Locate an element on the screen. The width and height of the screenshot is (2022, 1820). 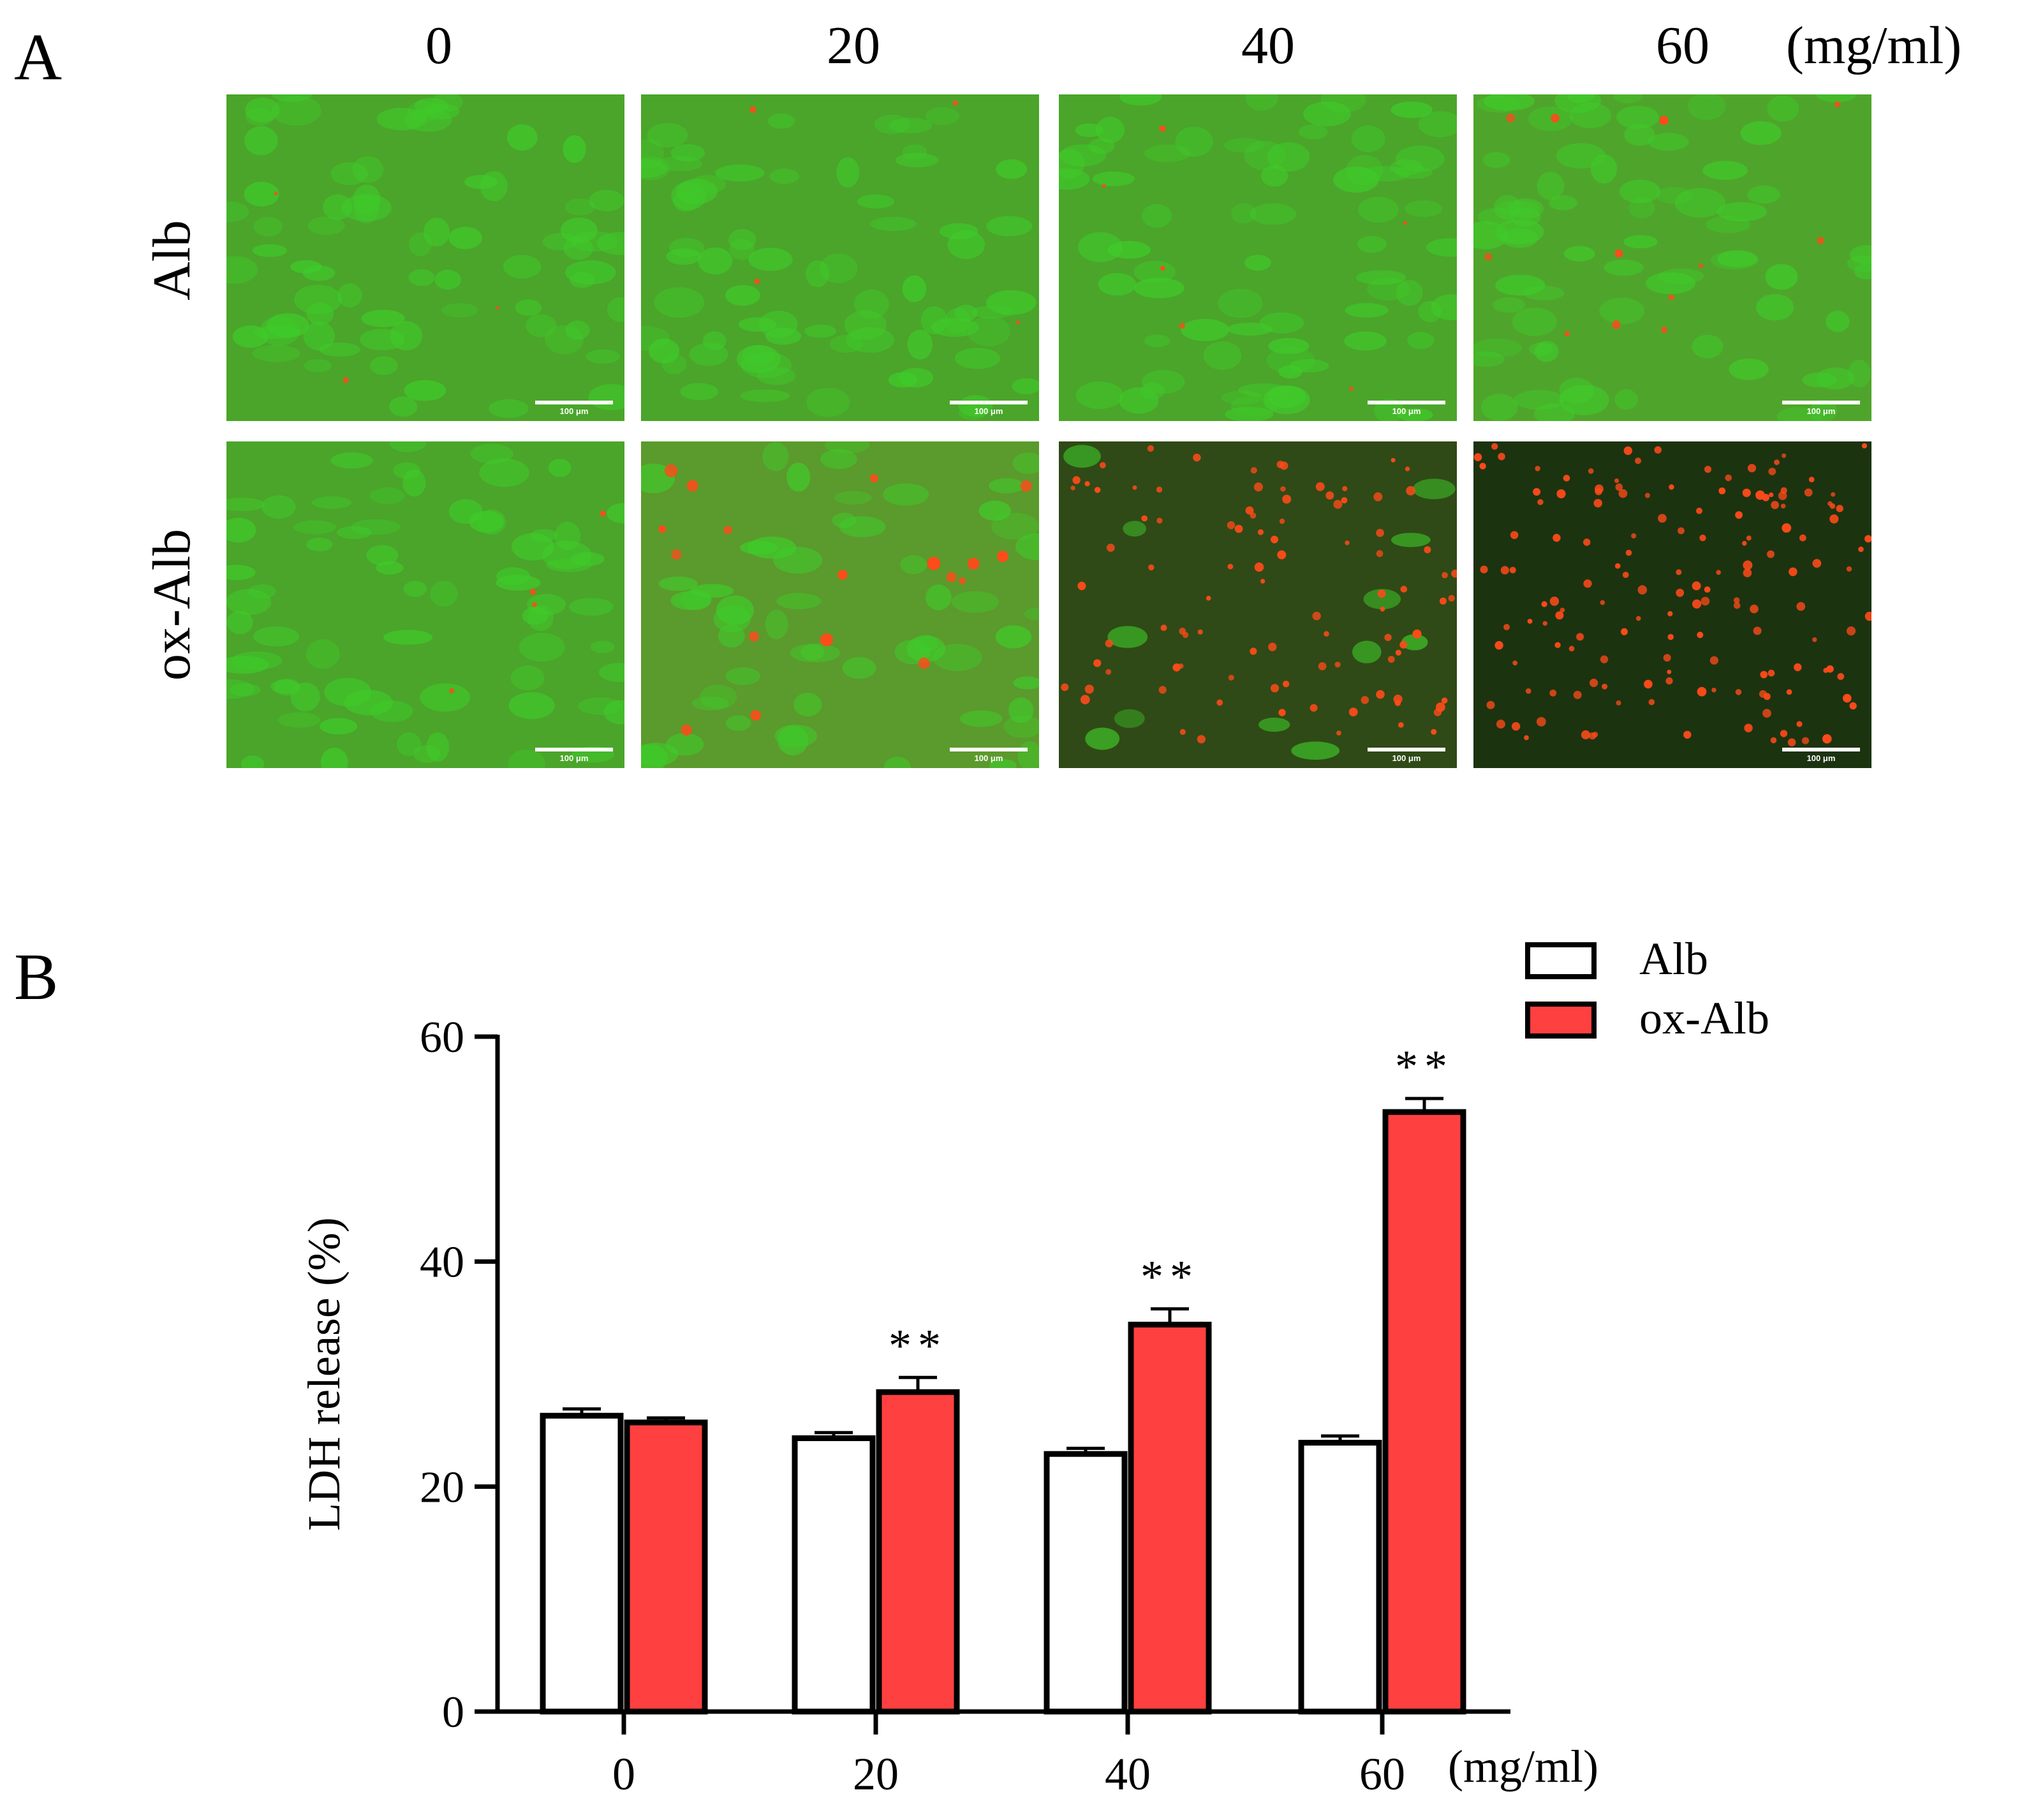
legend-label: Alb is located at coordinates (1673, 958).